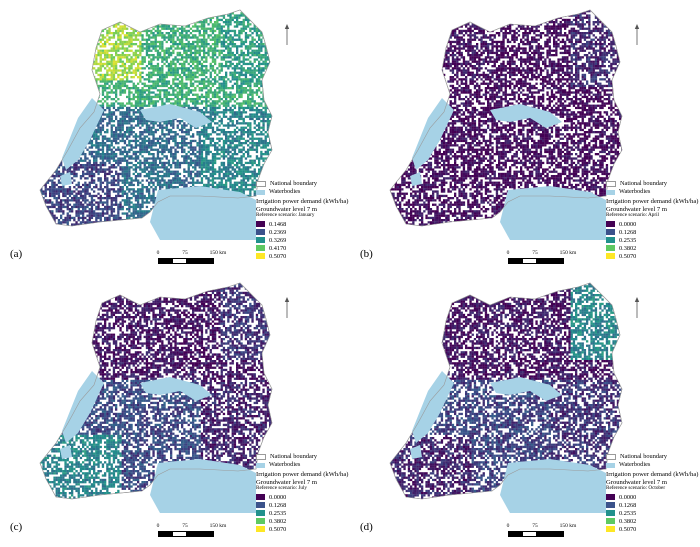 This screenshot has width=700, height=547. What do you see at coordinates (304, 232) in the screenshot?
I see `legend-class-1: 0.2369` at bounding box center [304, 232].